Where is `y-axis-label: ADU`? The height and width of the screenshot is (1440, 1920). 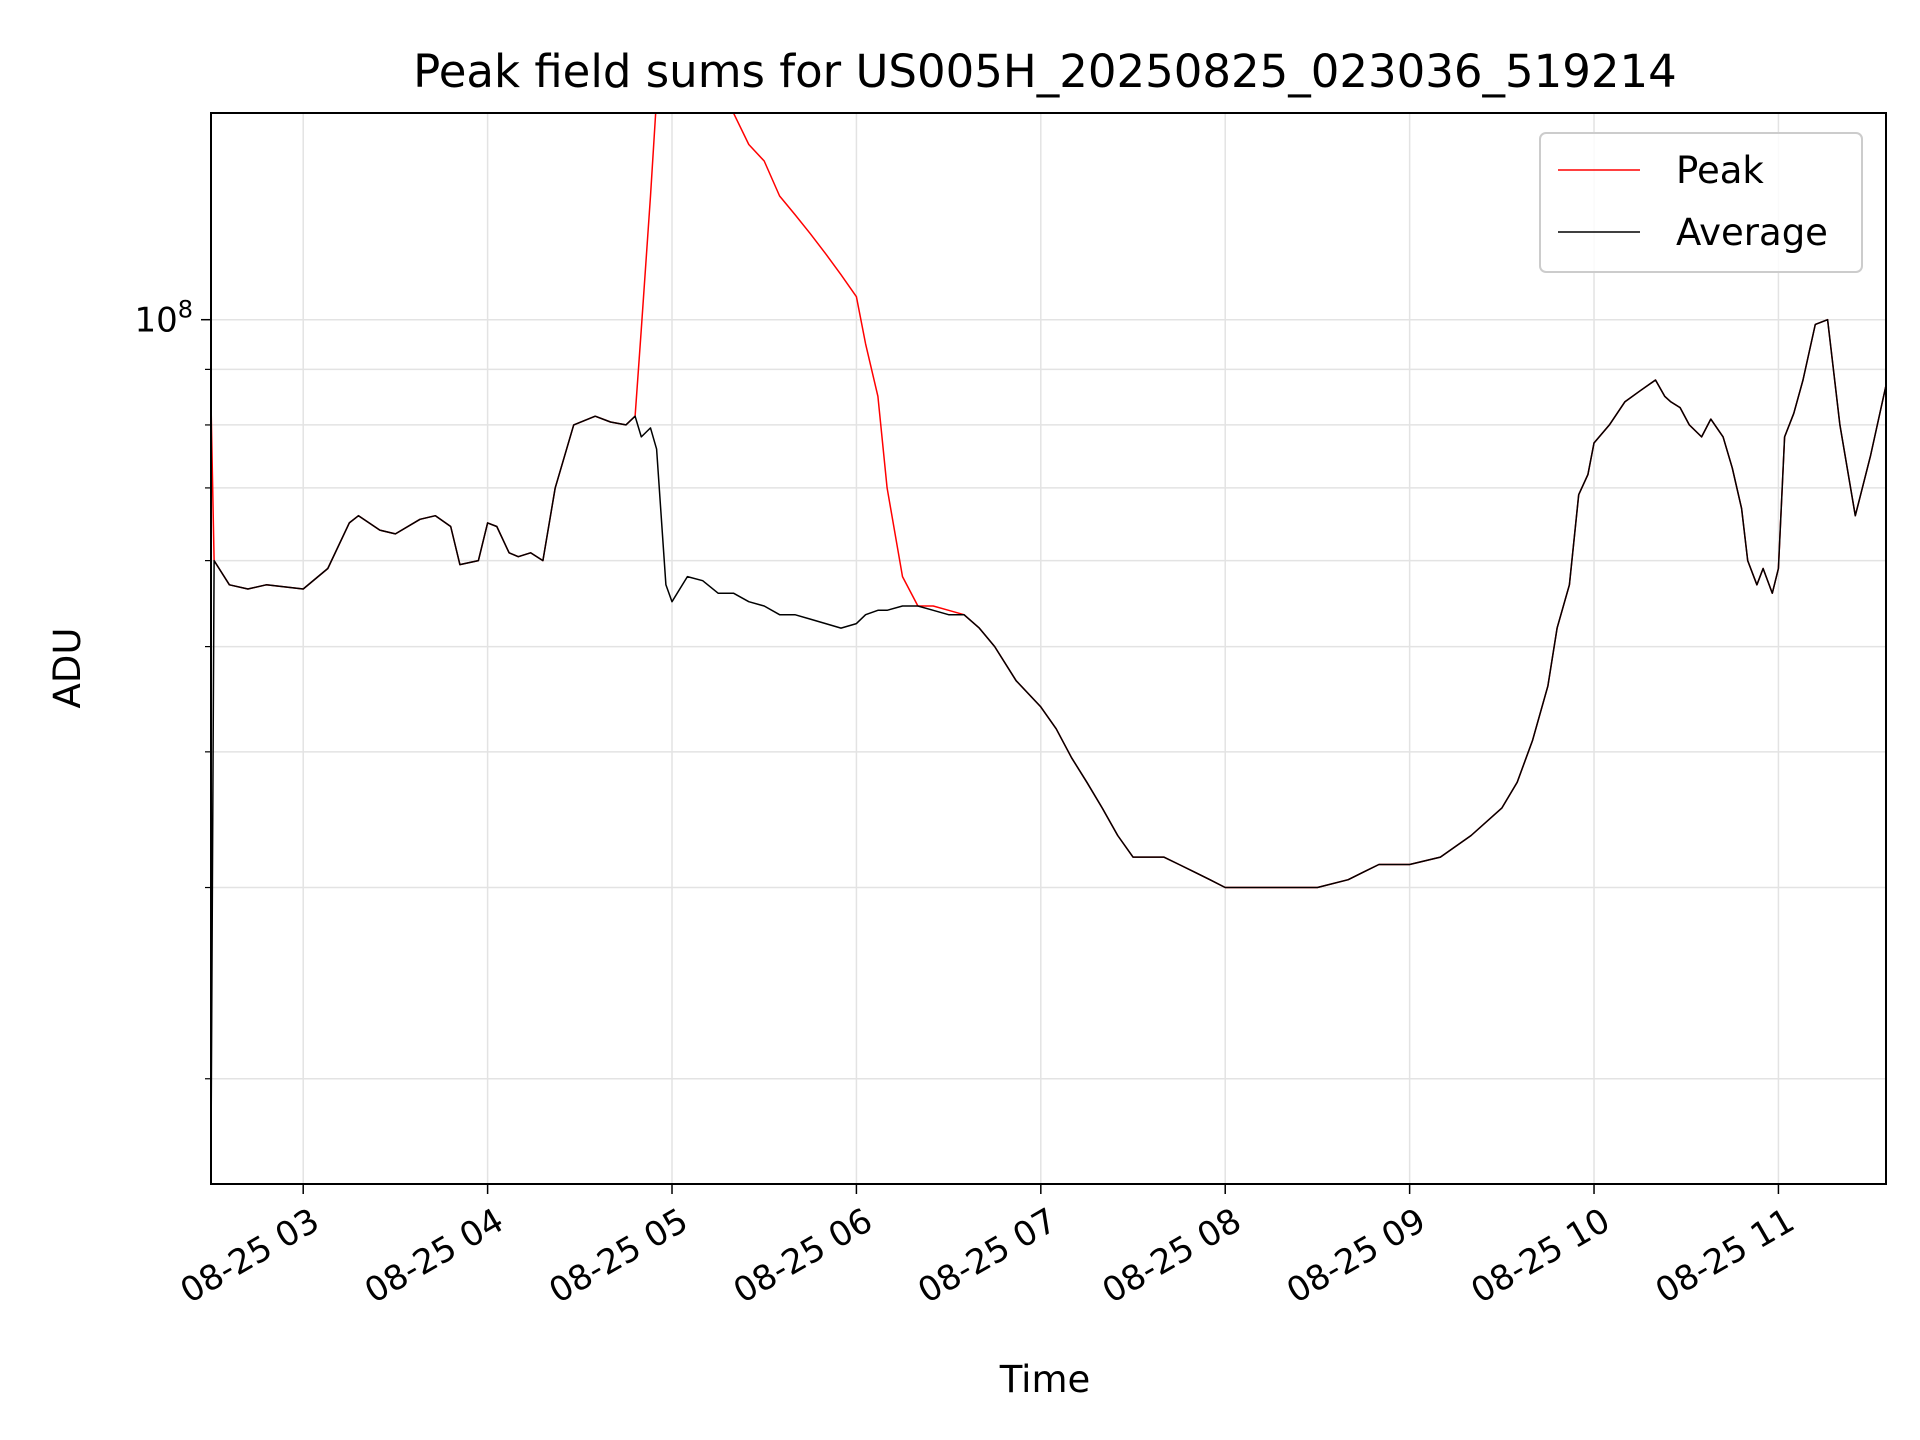 y-axis-label: ADU is located at coordinates (67, 668).